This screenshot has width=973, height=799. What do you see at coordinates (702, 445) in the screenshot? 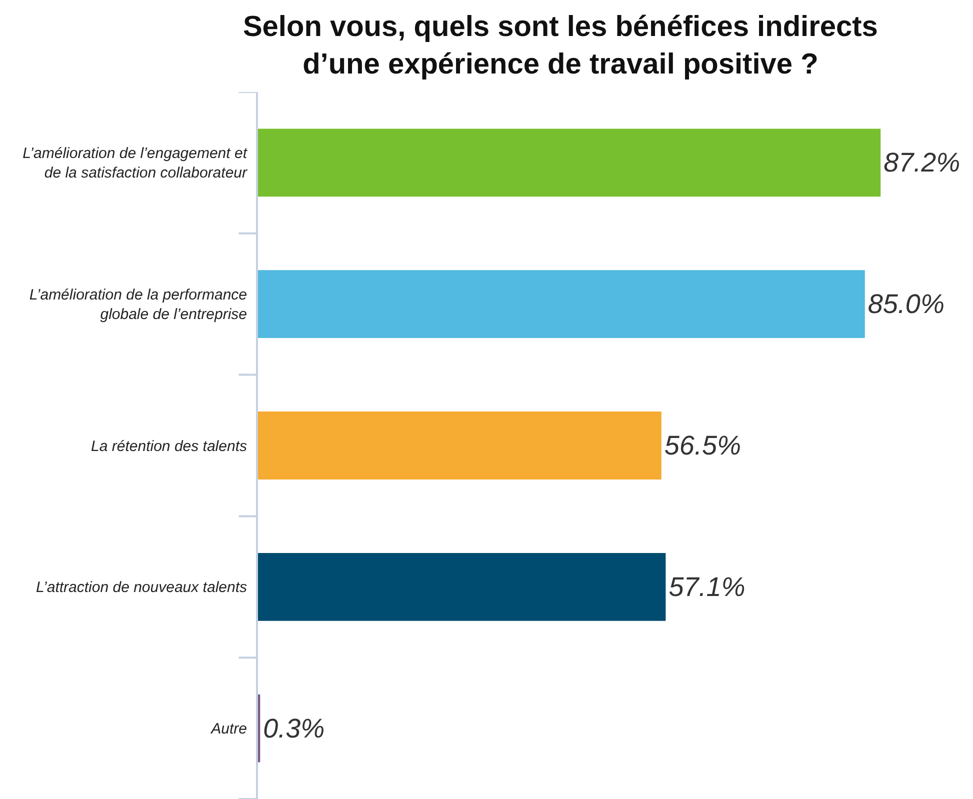
I see `data-label: 56.5%` at bounding box center [702, 445].